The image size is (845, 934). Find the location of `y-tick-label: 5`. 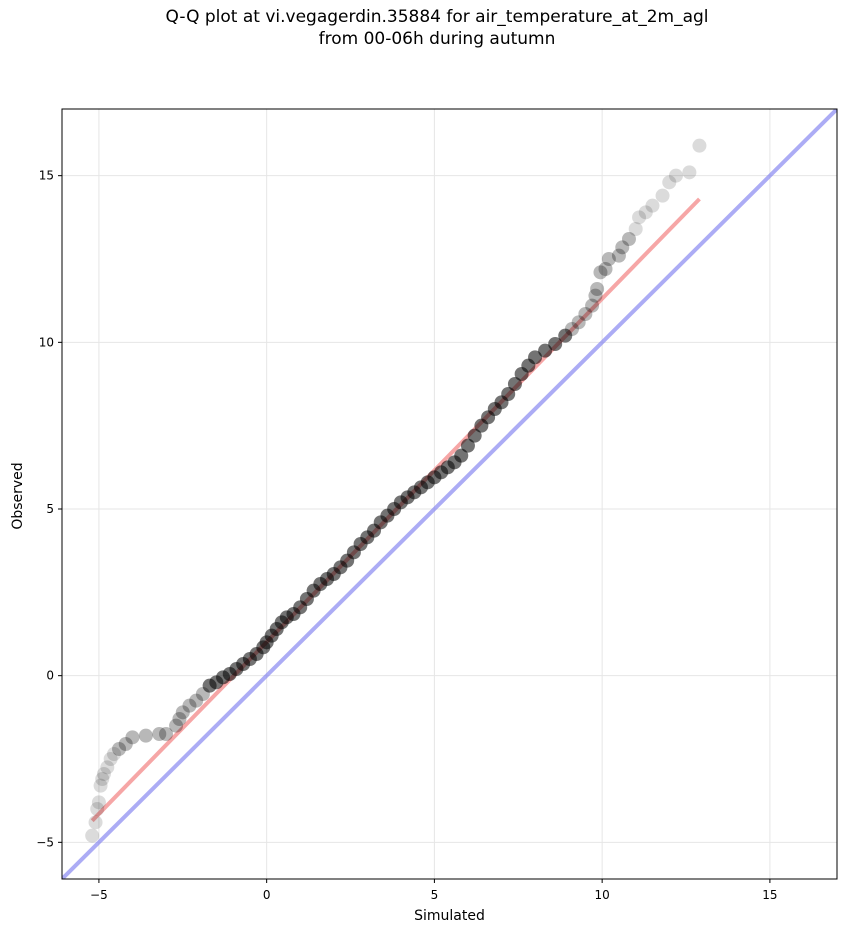

y-tick-label: 5 is located at coordinates (50, 509).